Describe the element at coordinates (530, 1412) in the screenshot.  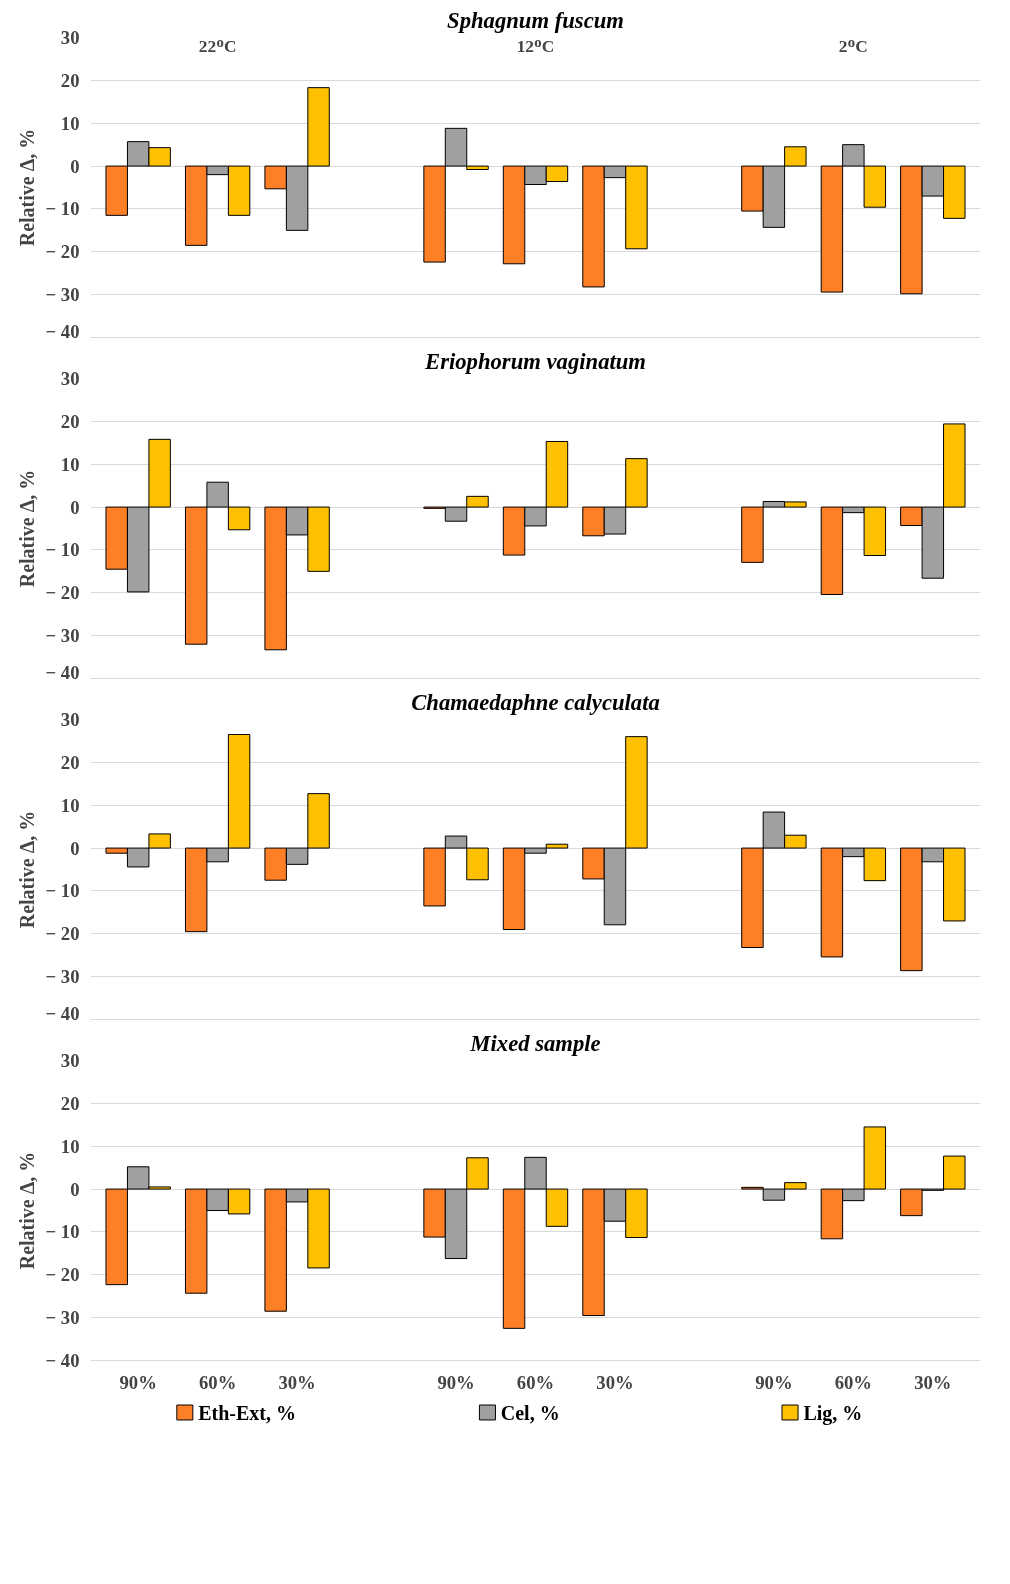
I see `legend-label: Cel, %` at that location.